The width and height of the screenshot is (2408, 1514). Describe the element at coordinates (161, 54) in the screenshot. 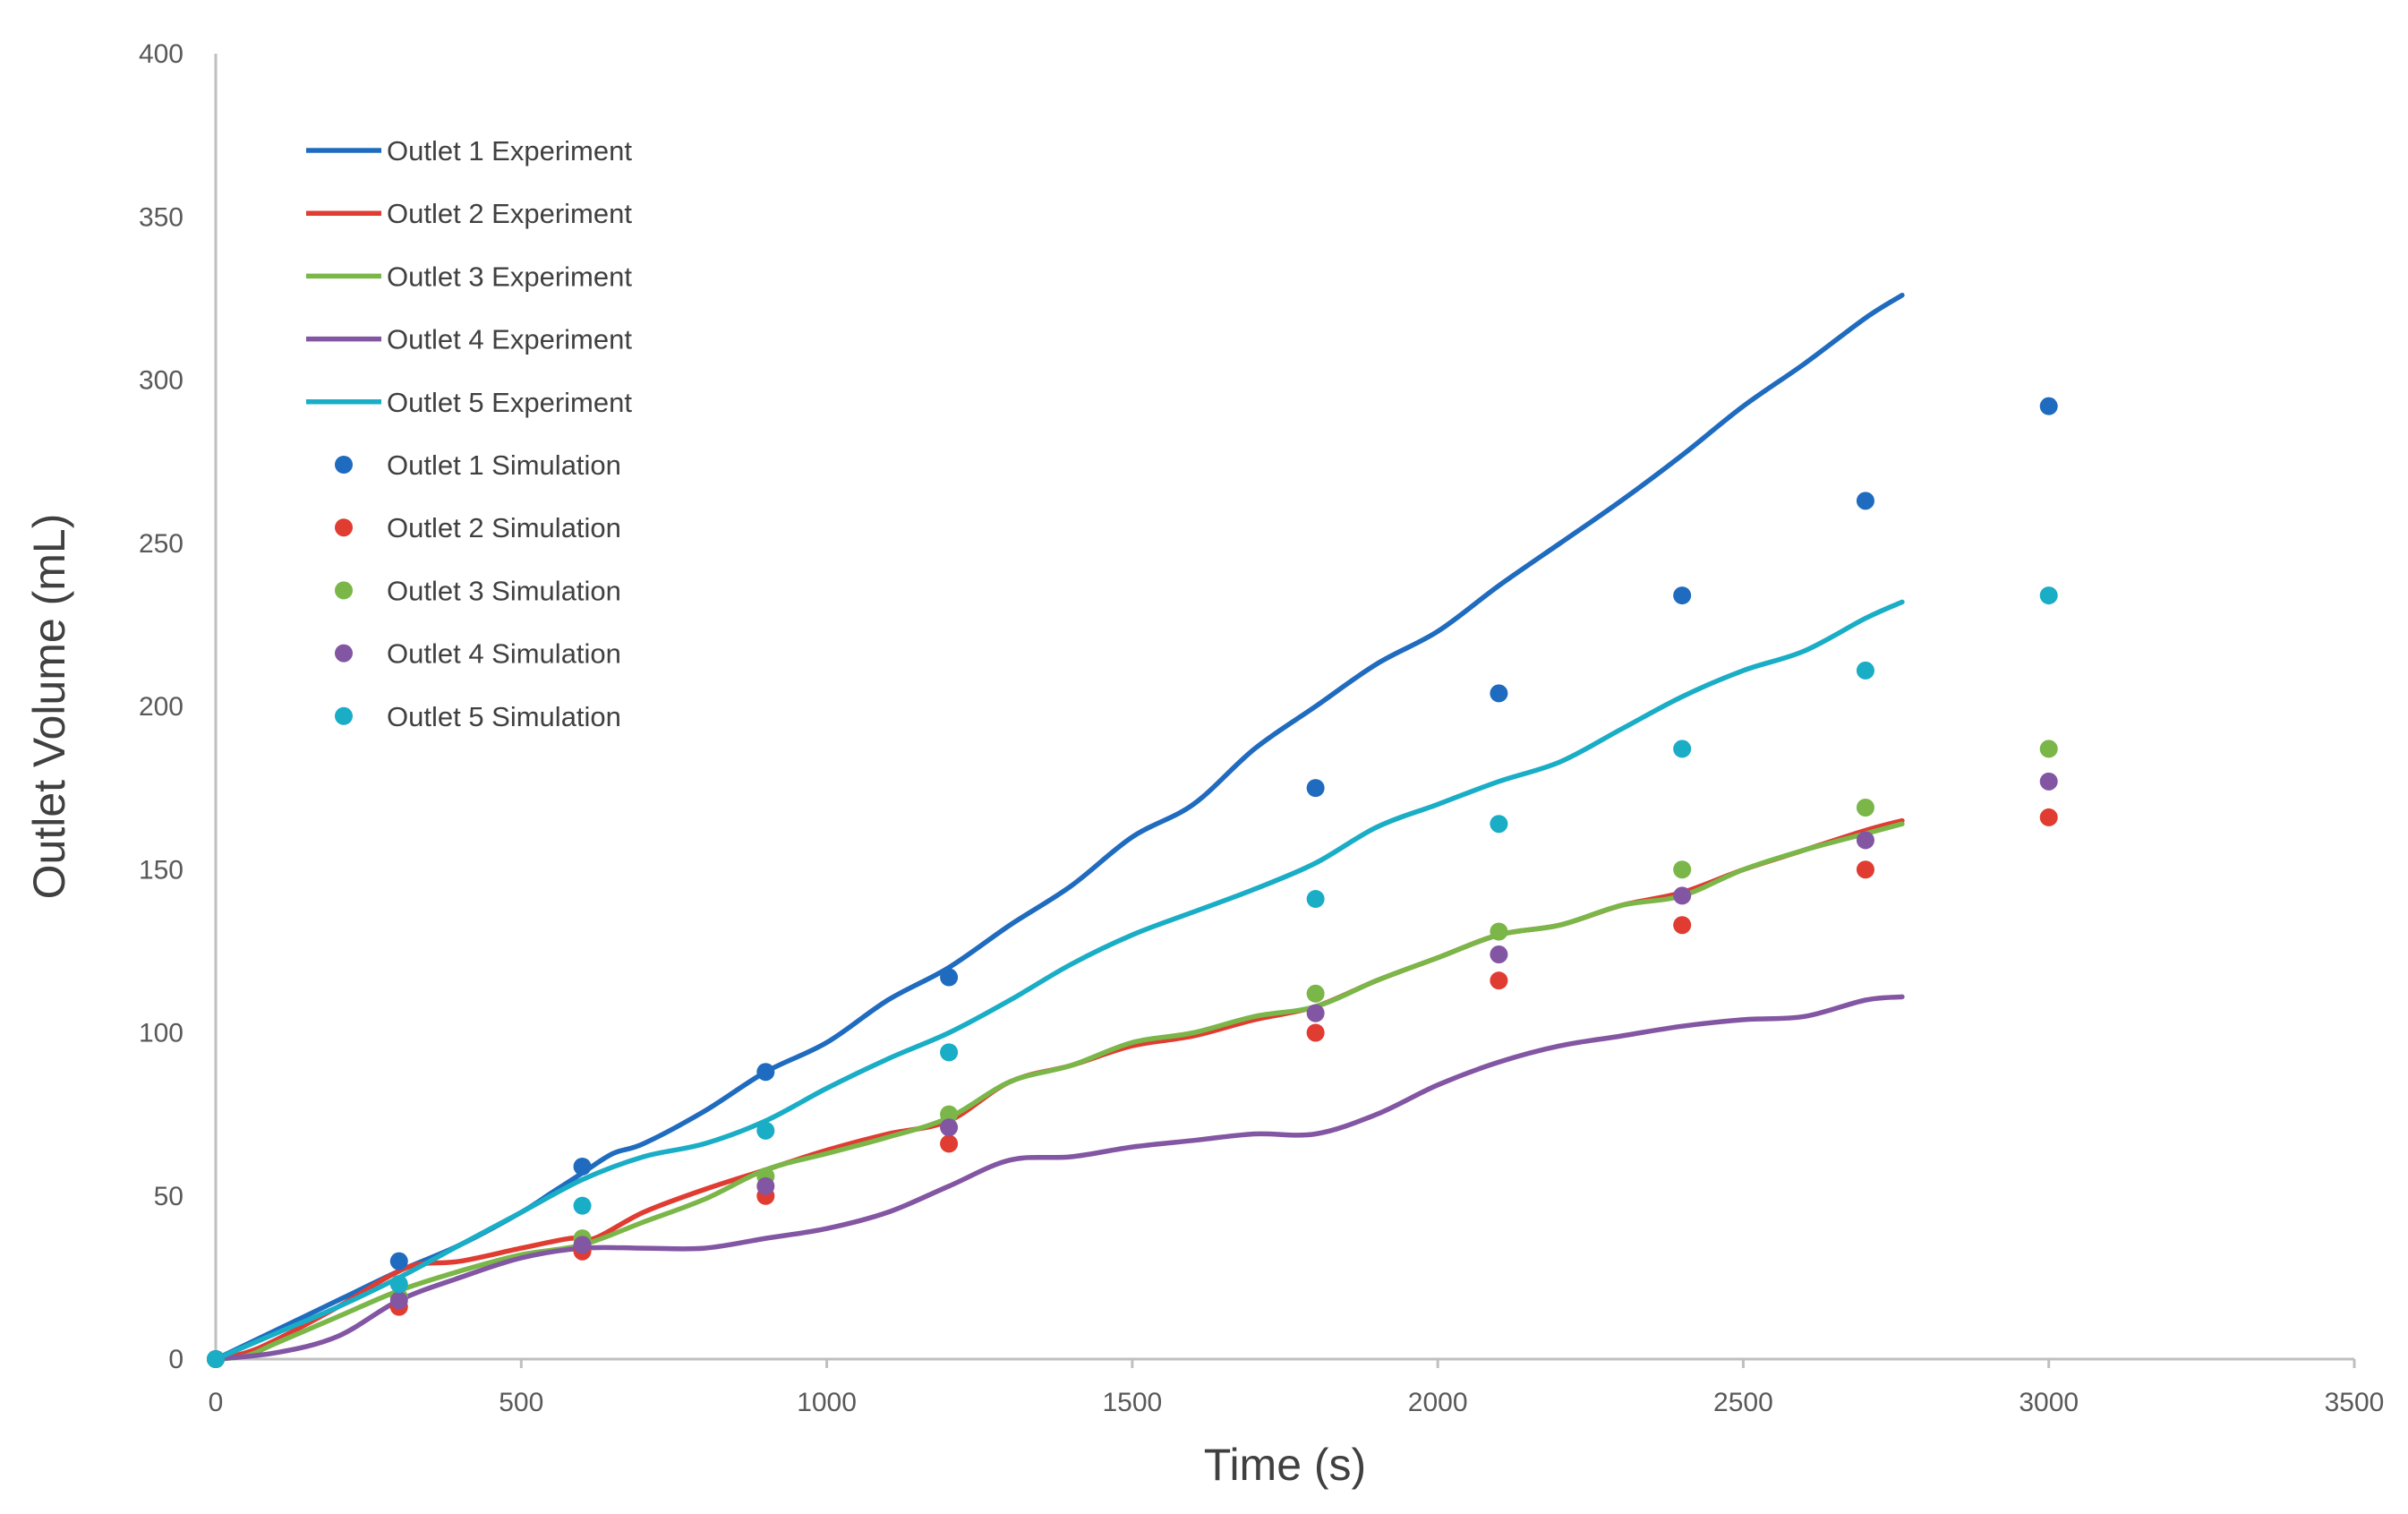

I see `y-tick-label: 400` at that location.